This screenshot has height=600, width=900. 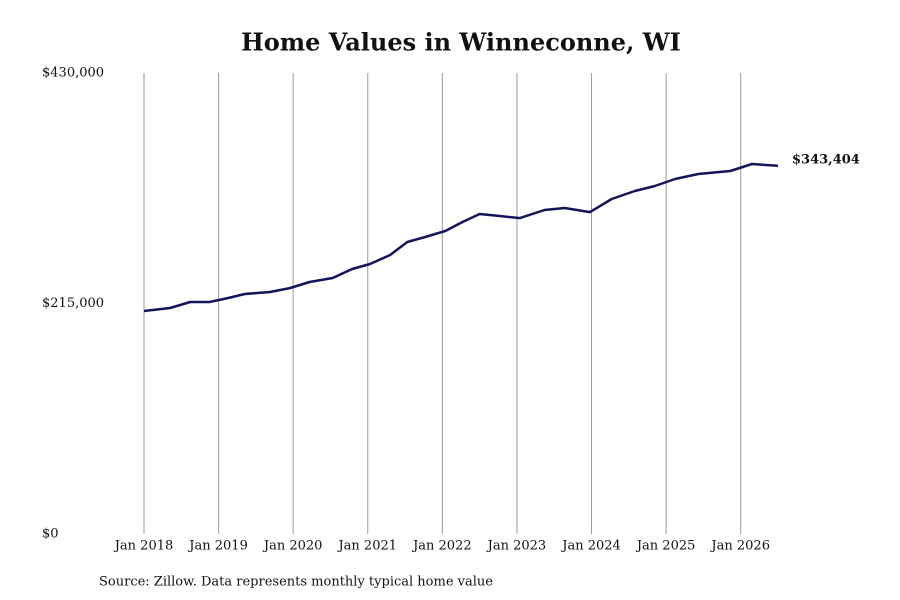 What do you see at coordinates (739, 546) in the screenshot?
I see `x-tick-label: Jan 2026` at bounding box center [739, 546].